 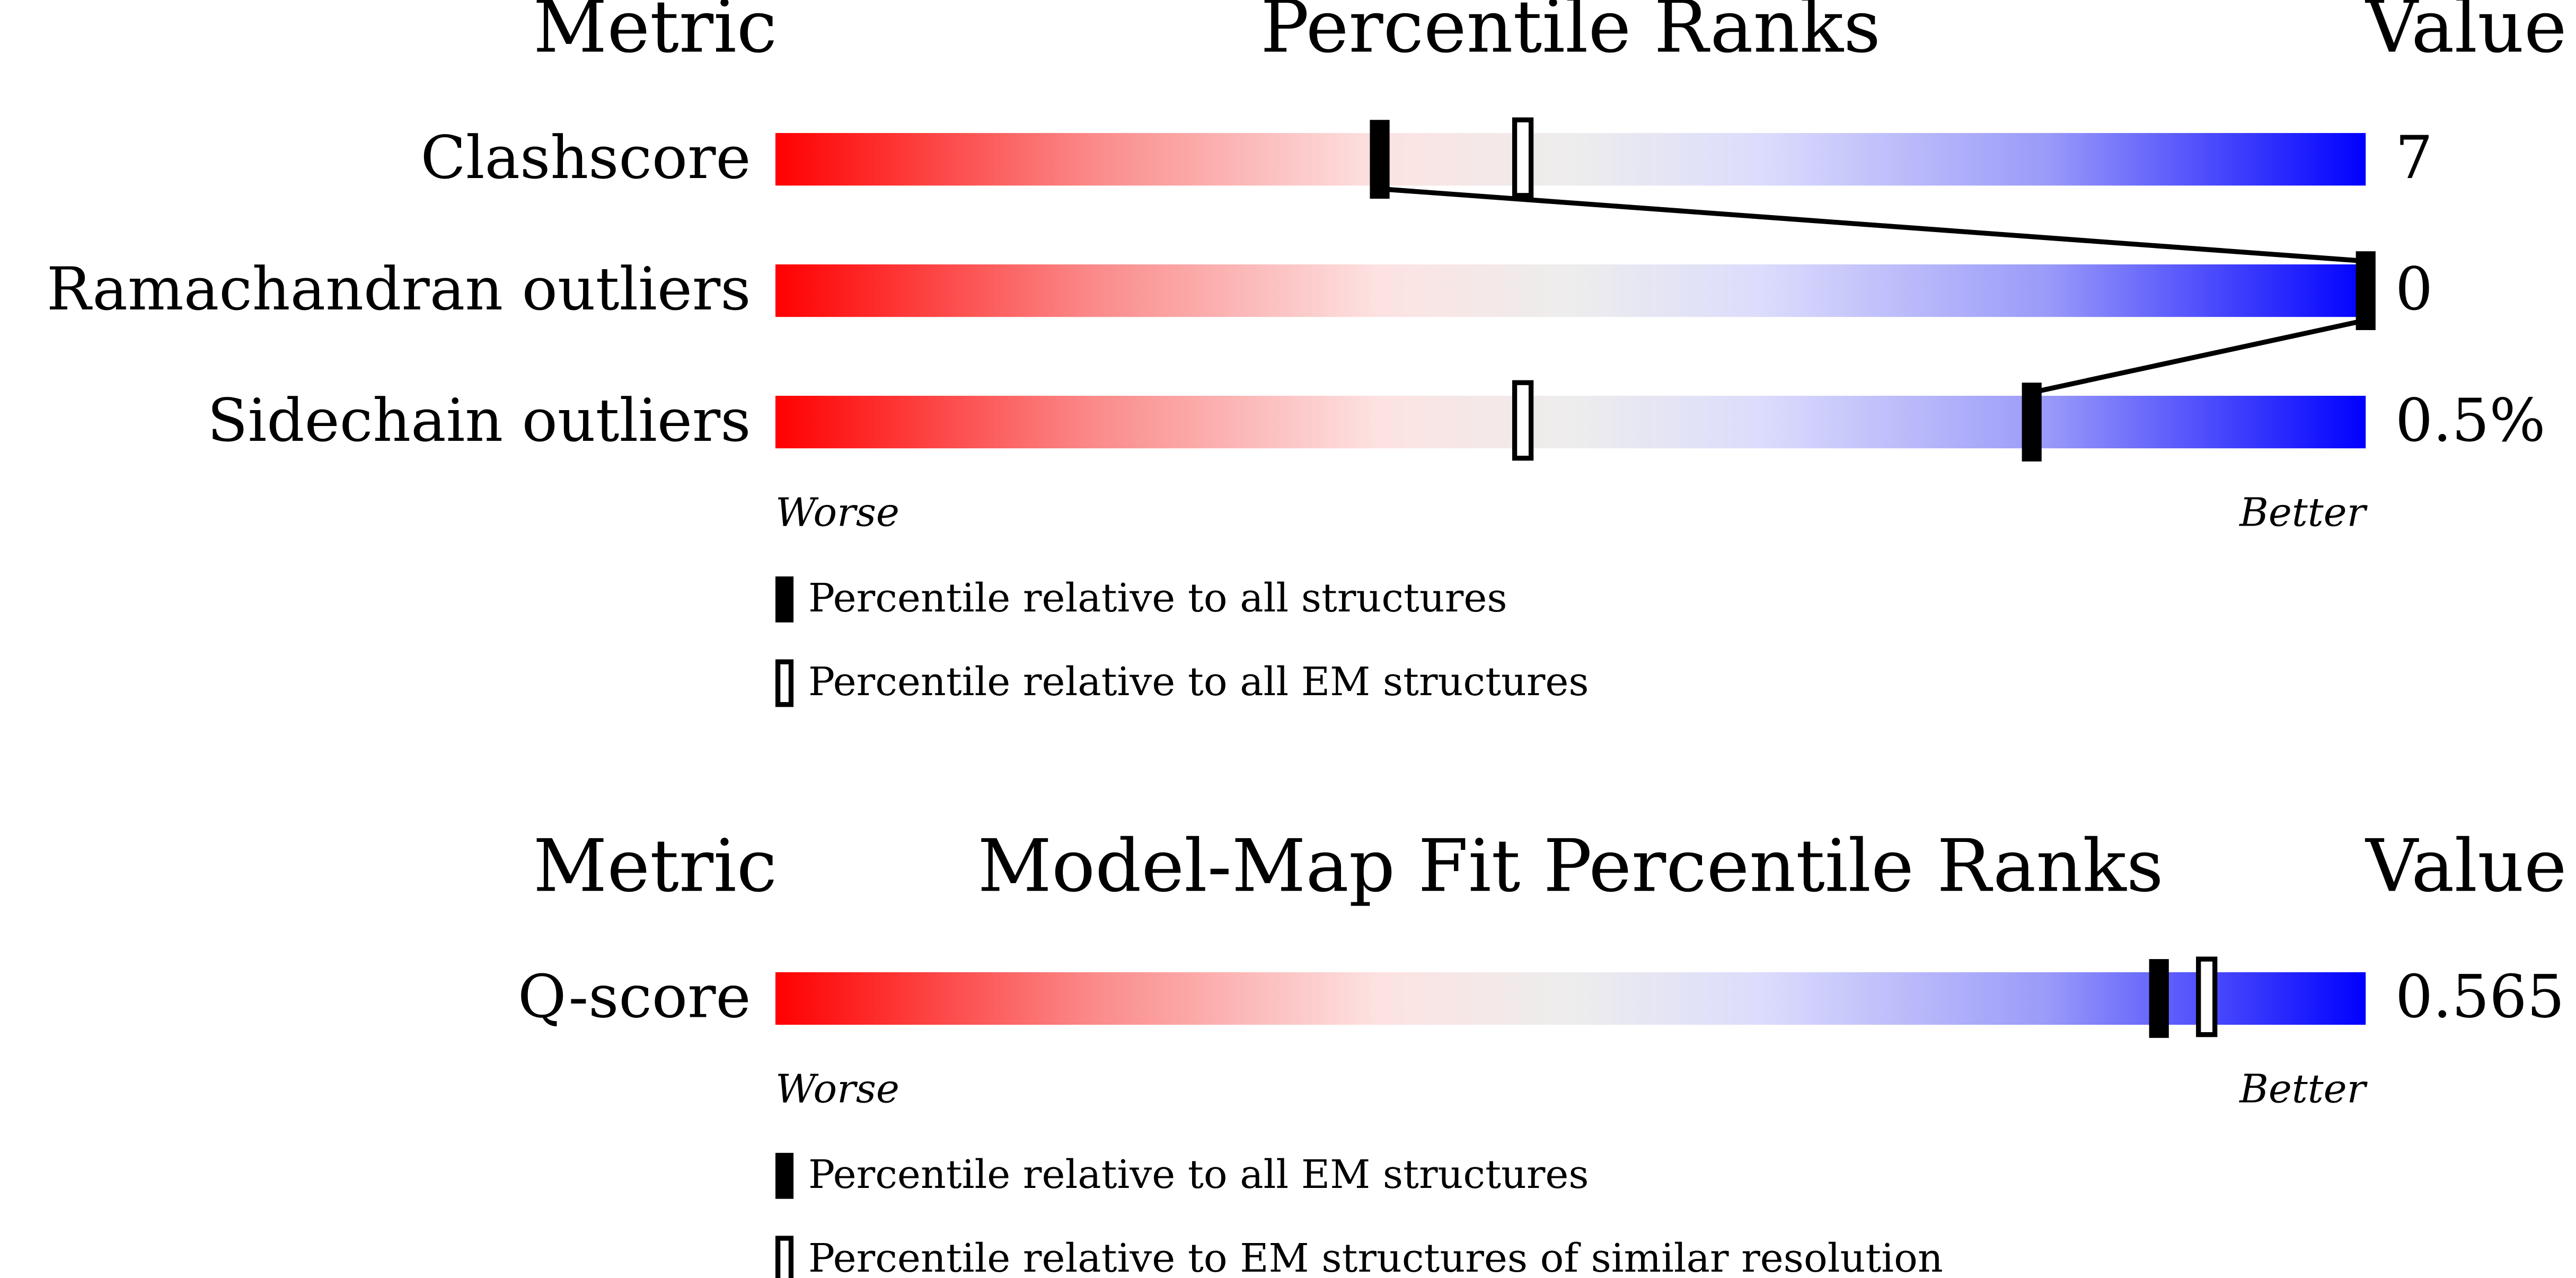 I want to click on metric-value: 0, so click(x=2414, y=289).